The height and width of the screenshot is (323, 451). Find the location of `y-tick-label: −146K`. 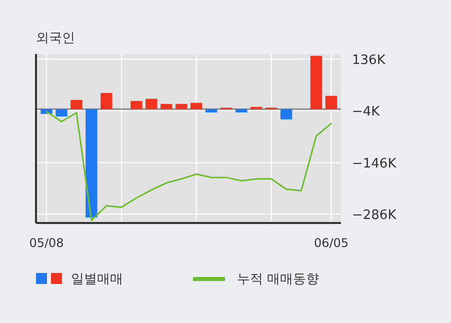

y-tick-label: −146K is located at coordinates (374, 164).